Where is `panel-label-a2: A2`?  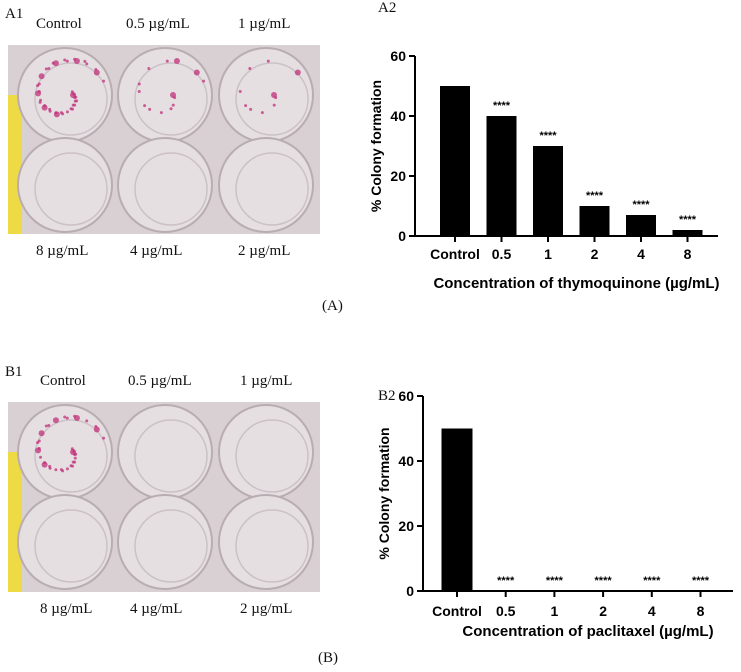
panel-label-a2: A2 is located at coordinates (387, 8).